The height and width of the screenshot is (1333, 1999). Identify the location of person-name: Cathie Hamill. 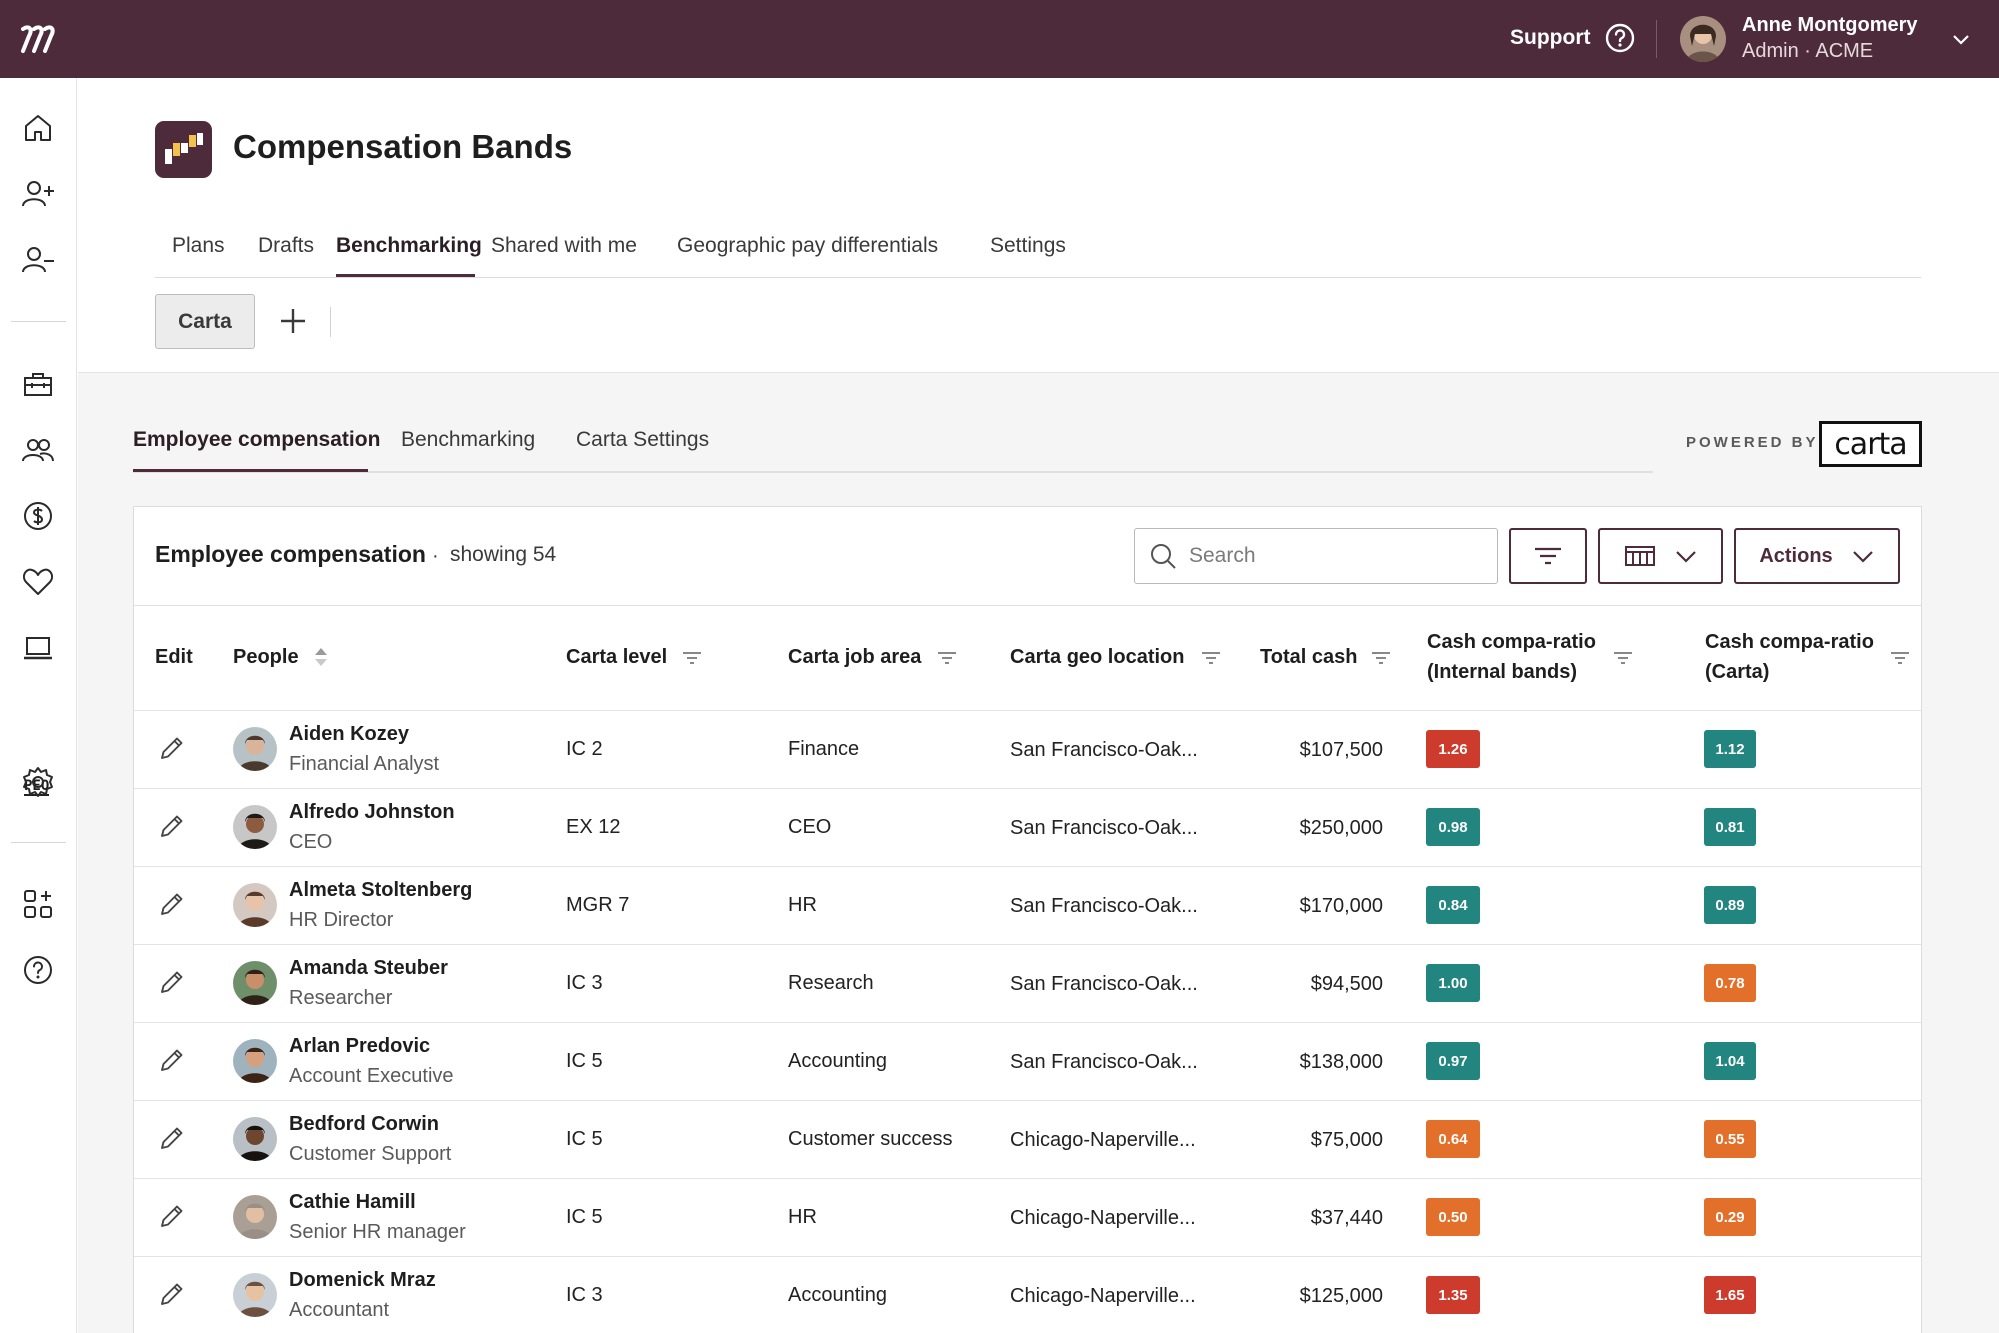
(352, 1202).